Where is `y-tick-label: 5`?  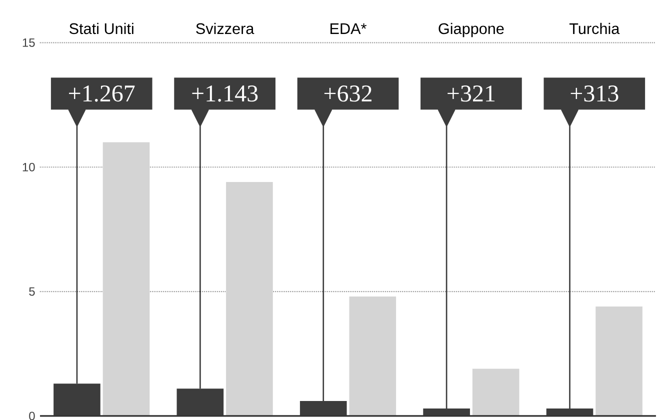
y-tick-label: 5 is located at coordinates (32, 291).